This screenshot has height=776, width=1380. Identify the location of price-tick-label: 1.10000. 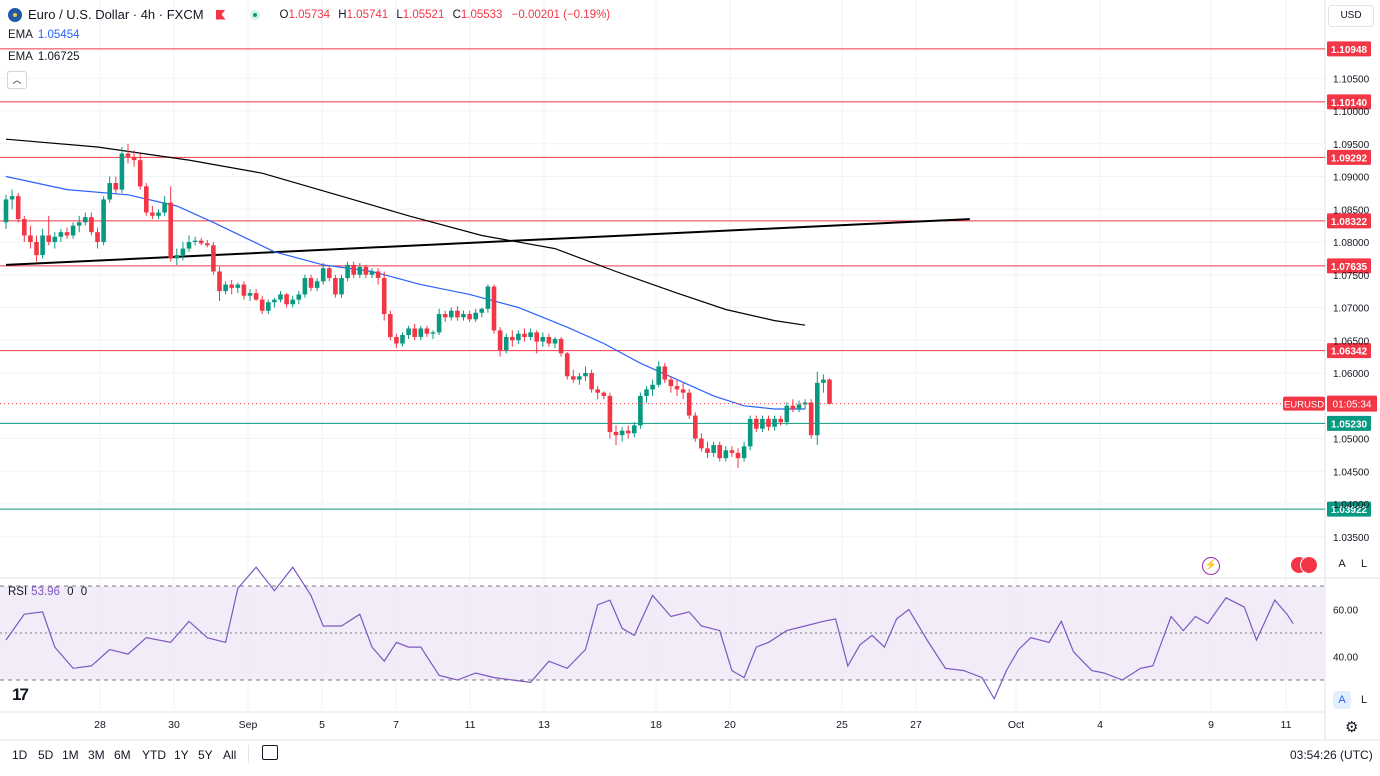
(1351, 112).